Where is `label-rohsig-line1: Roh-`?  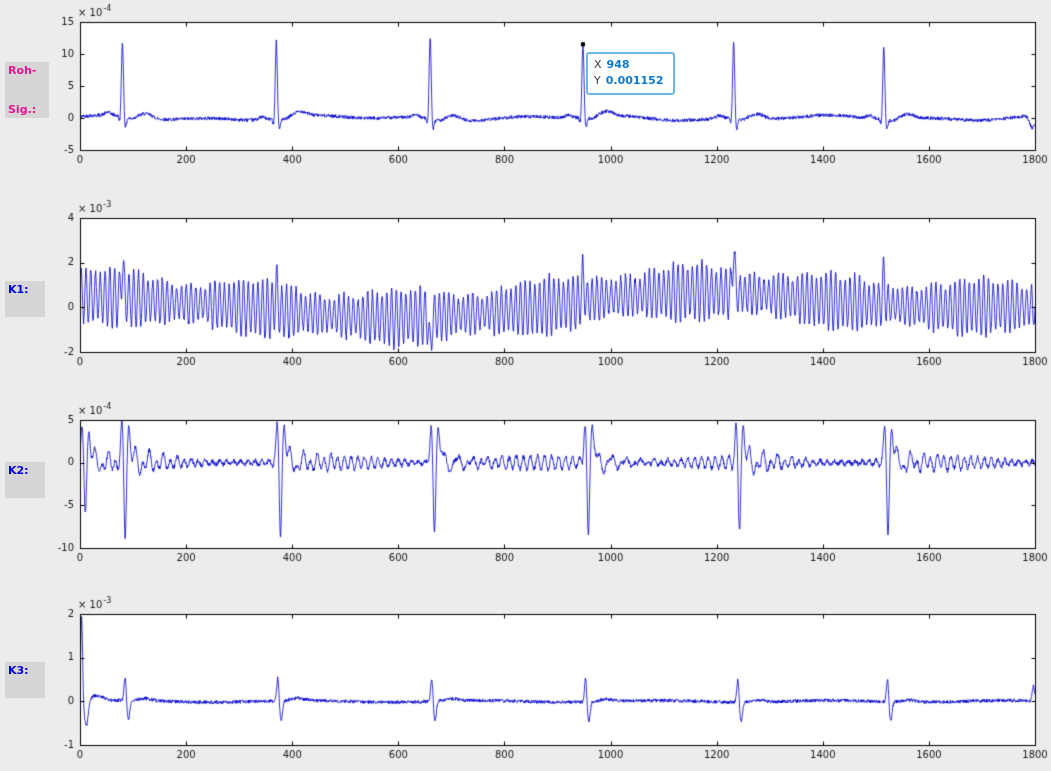
label-rohsig-line1: Roh- is located at coordinates (22, 70).